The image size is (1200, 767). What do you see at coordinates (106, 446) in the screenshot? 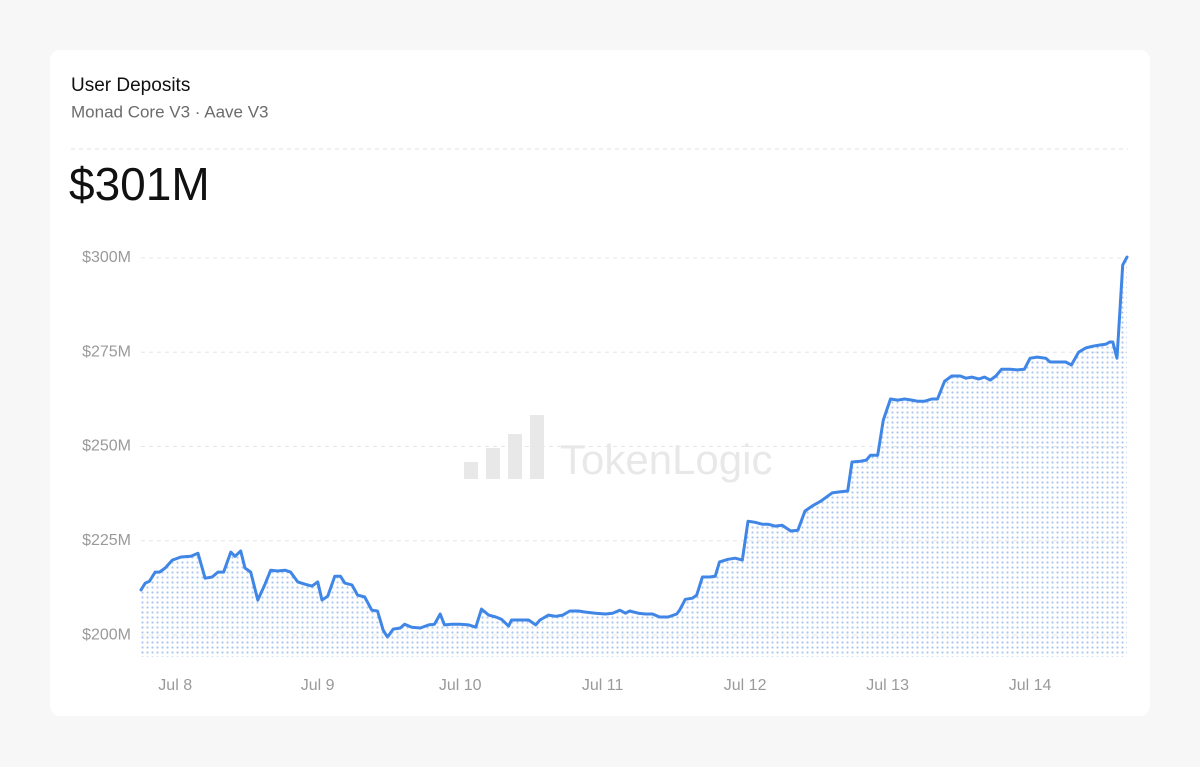
I see `y-tick-label: $250M` at bounding box center [106, 446].